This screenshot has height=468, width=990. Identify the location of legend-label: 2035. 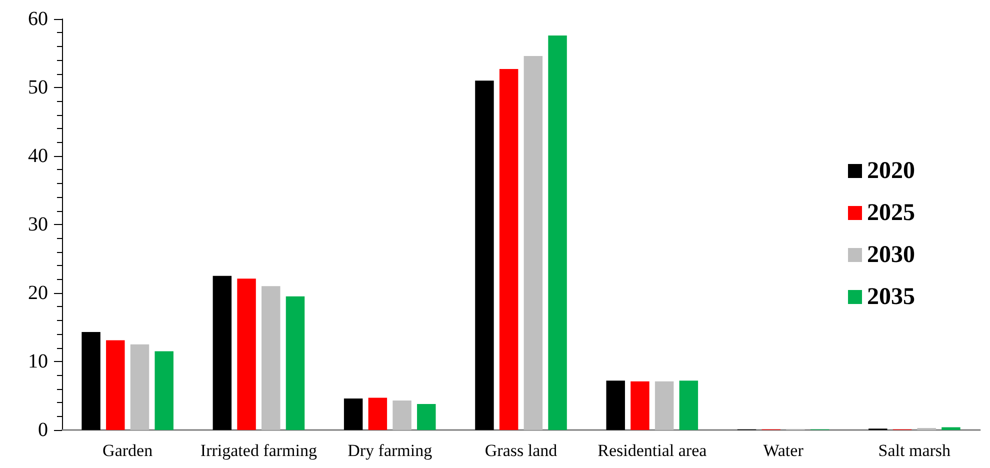
(891, 297).